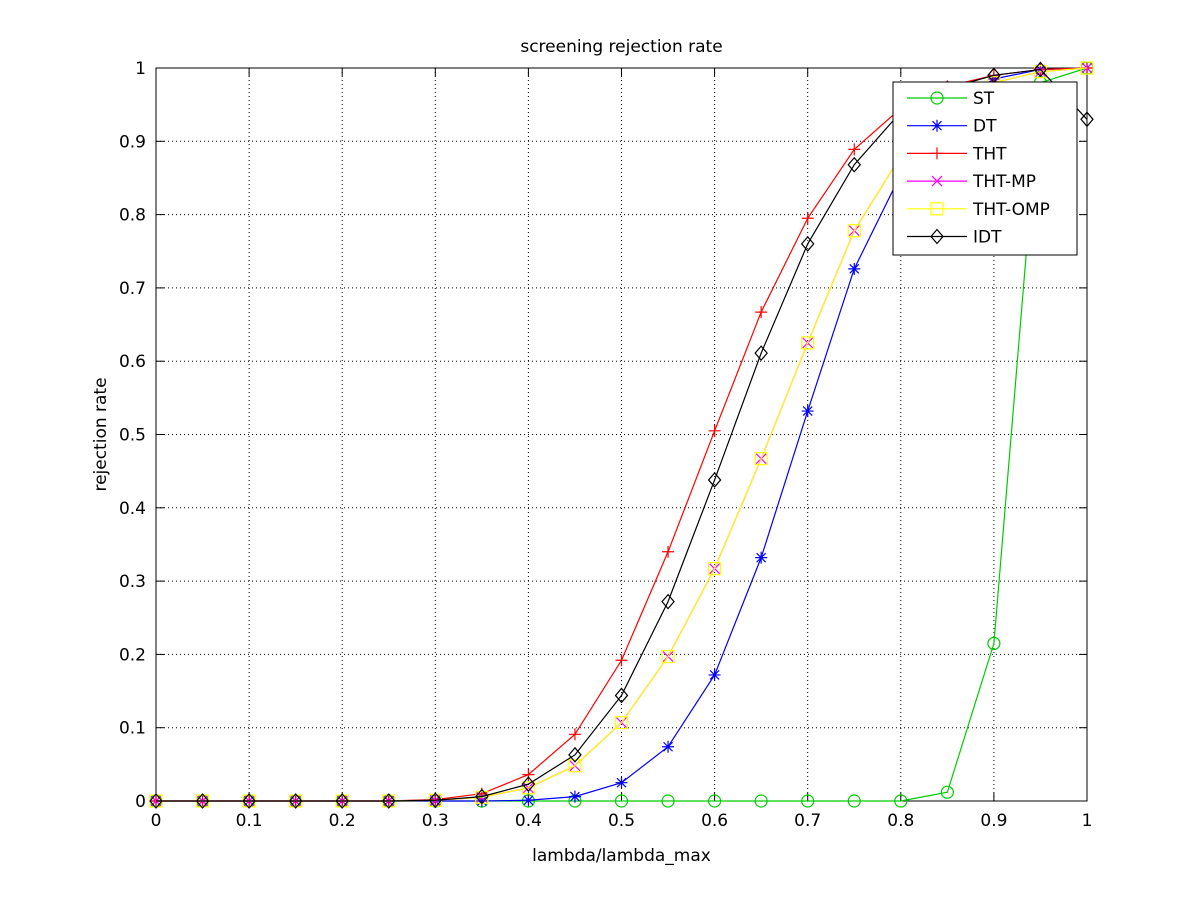  Describe the element at coordinates (528, 821) in the screenshot. I see `x-tick-label: 0.4` at that location.